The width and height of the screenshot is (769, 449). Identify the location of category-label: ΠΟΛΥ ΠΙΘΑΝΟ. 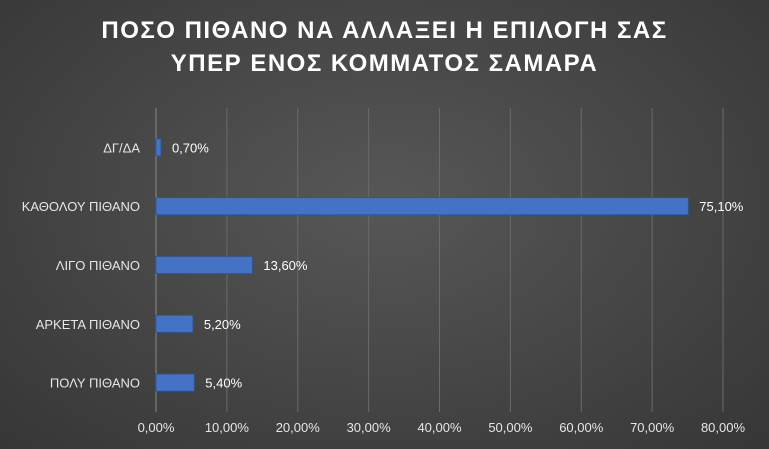
(95, 383).